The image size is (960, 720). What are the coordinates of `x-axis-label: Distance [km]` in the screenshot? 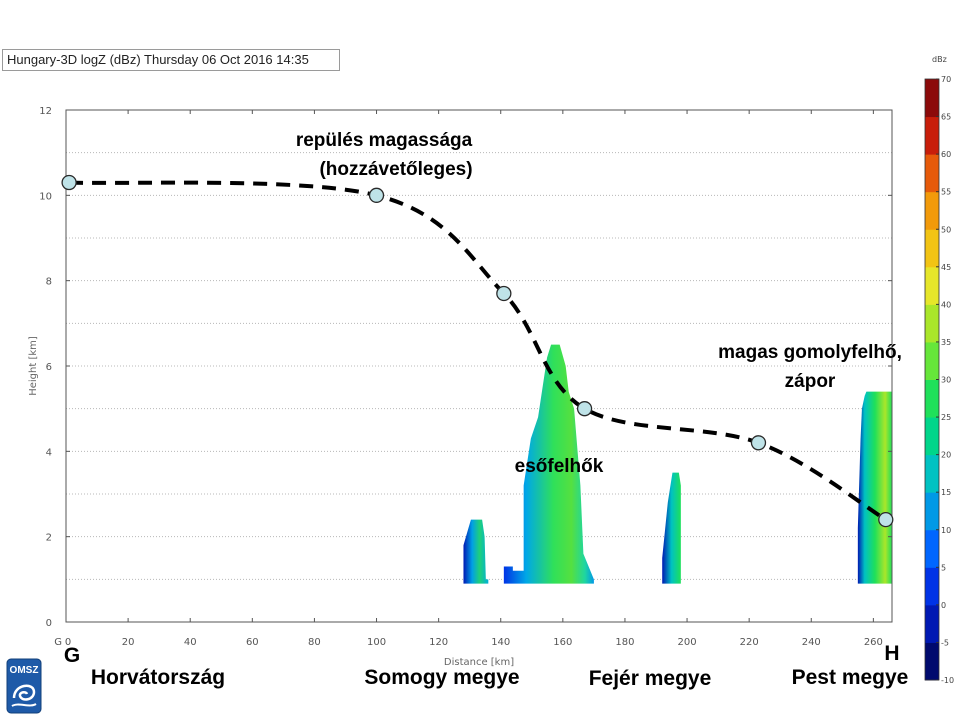 It's located at (479, 662).